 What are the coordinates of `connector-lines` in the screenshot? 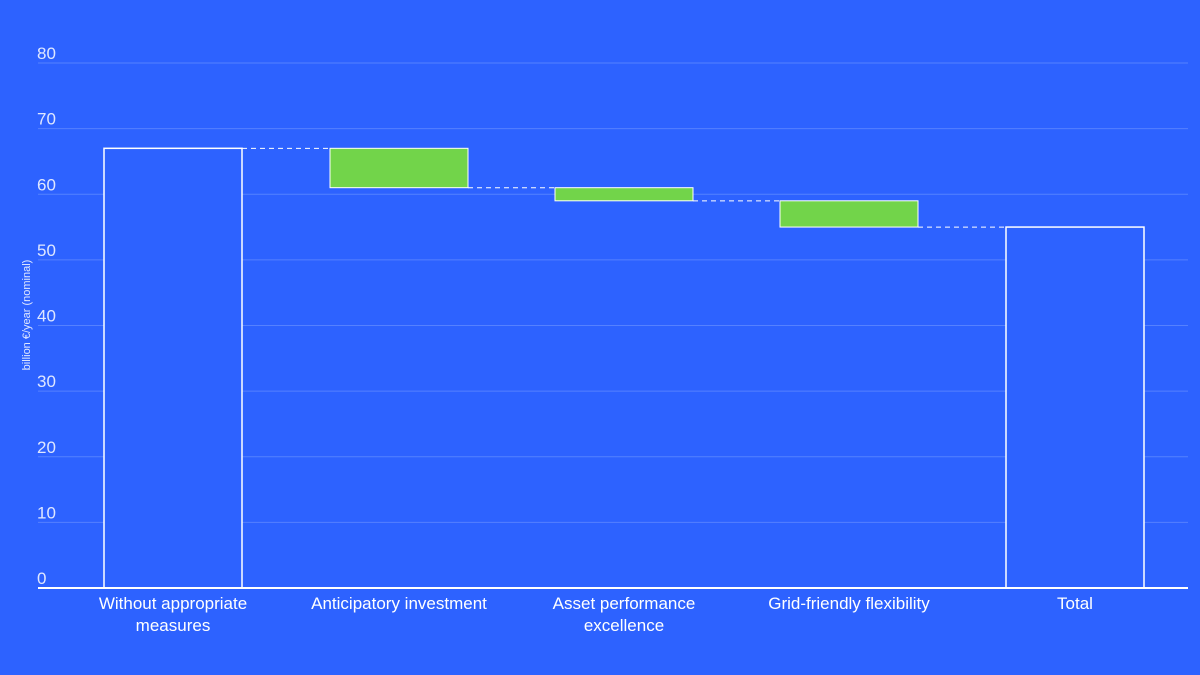 It's located at (624, 187).